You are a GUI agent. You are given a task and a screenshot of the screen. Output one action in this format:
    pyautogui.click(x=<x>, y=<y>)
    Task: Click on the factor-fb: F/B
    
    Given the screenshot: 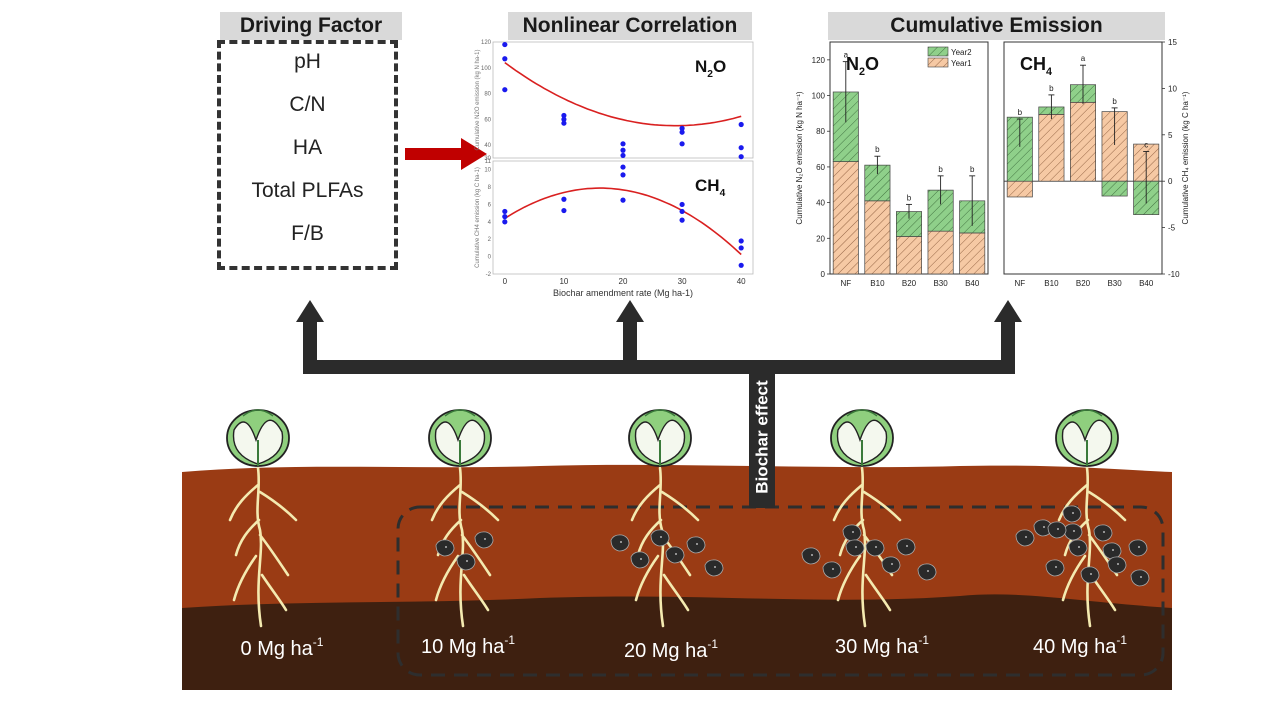 What is the action you would take?
    pyautogui.click(x=307, y=233)
    